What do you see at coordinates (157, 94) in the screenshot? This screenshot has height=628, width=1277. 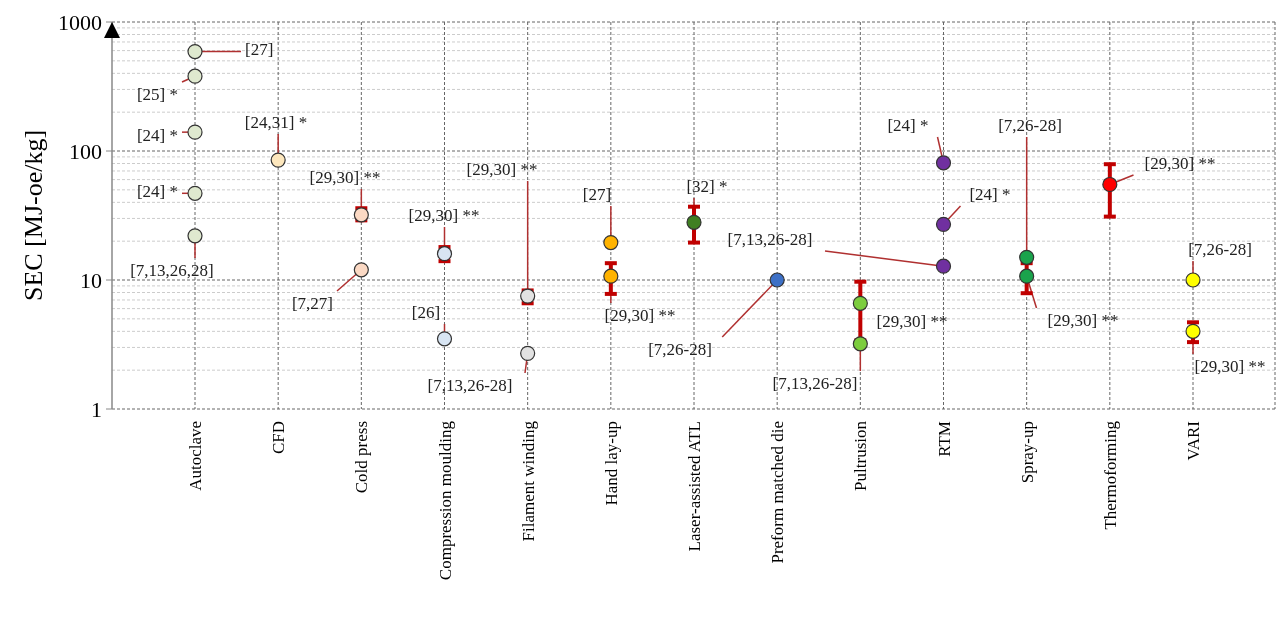 I see `annotation: [25] *` at bounding box center [157, 94].